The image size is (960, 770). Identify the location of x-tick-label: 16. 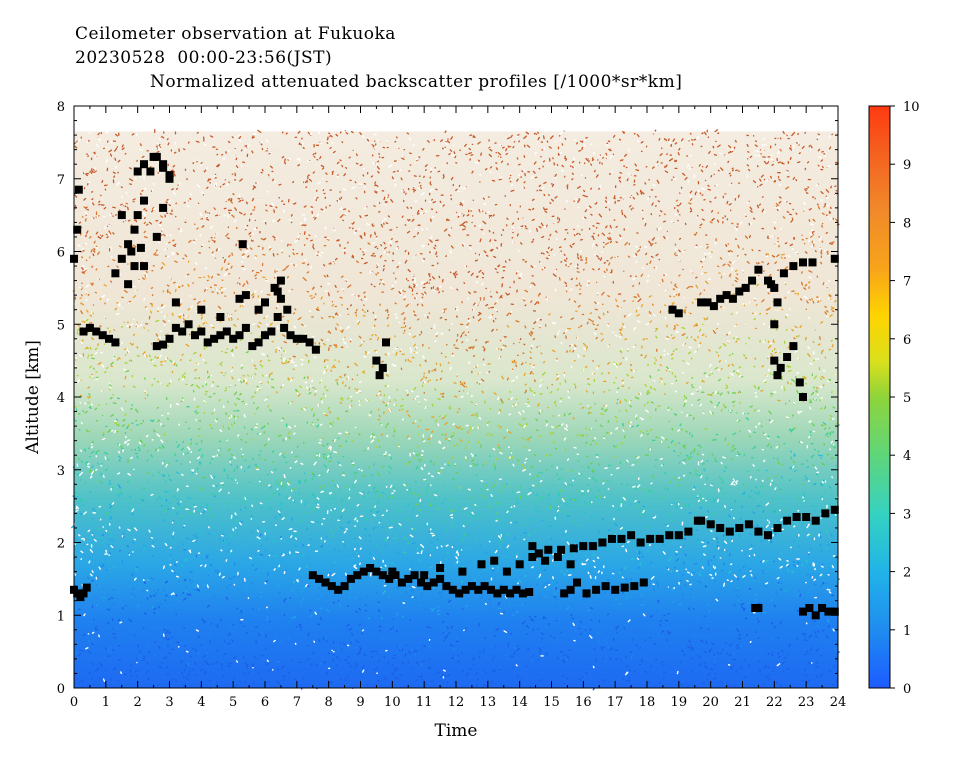
(583, 702).